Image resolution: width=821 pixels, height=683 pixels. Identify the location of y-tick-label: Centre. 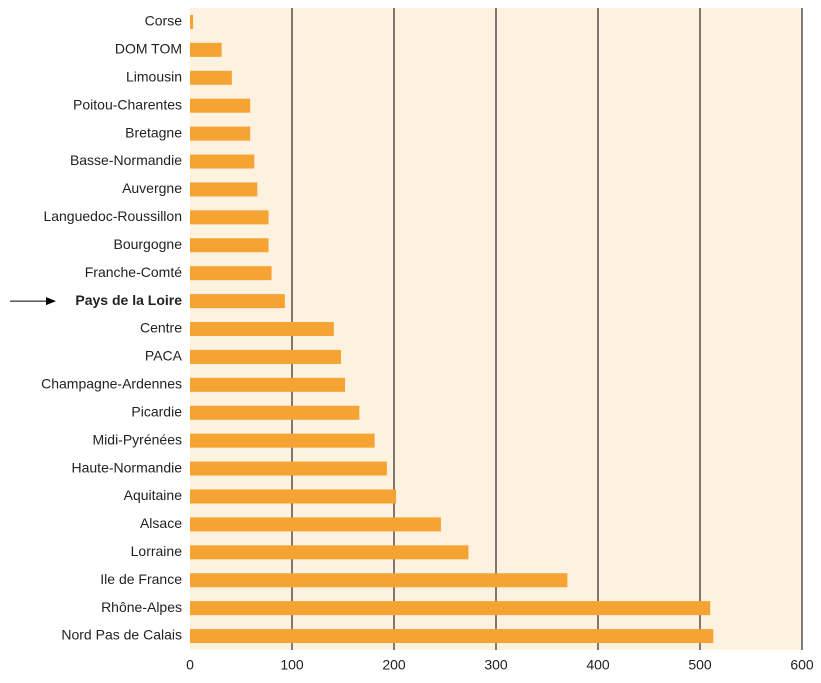
(161, 328).